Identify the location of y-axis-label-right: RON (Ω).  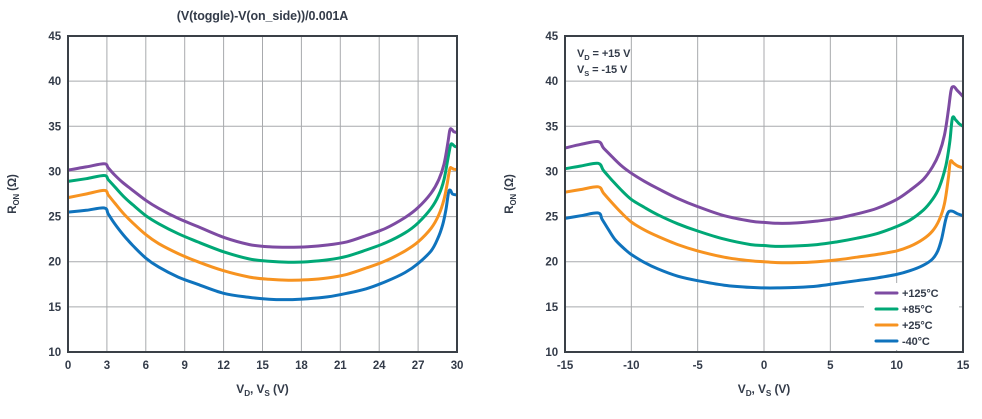
(511, 194).